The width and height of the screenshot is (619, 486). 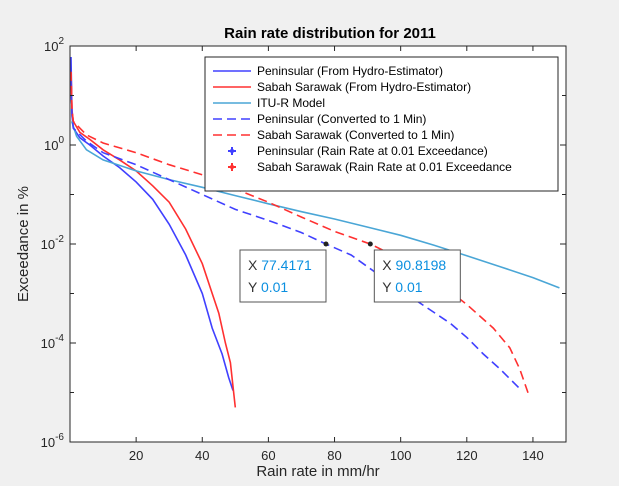 What do you see at coordinates (414, 265) in the screenshot?
I see `datatip-x-row: X 90.8198` at bounding box center [414, 265].